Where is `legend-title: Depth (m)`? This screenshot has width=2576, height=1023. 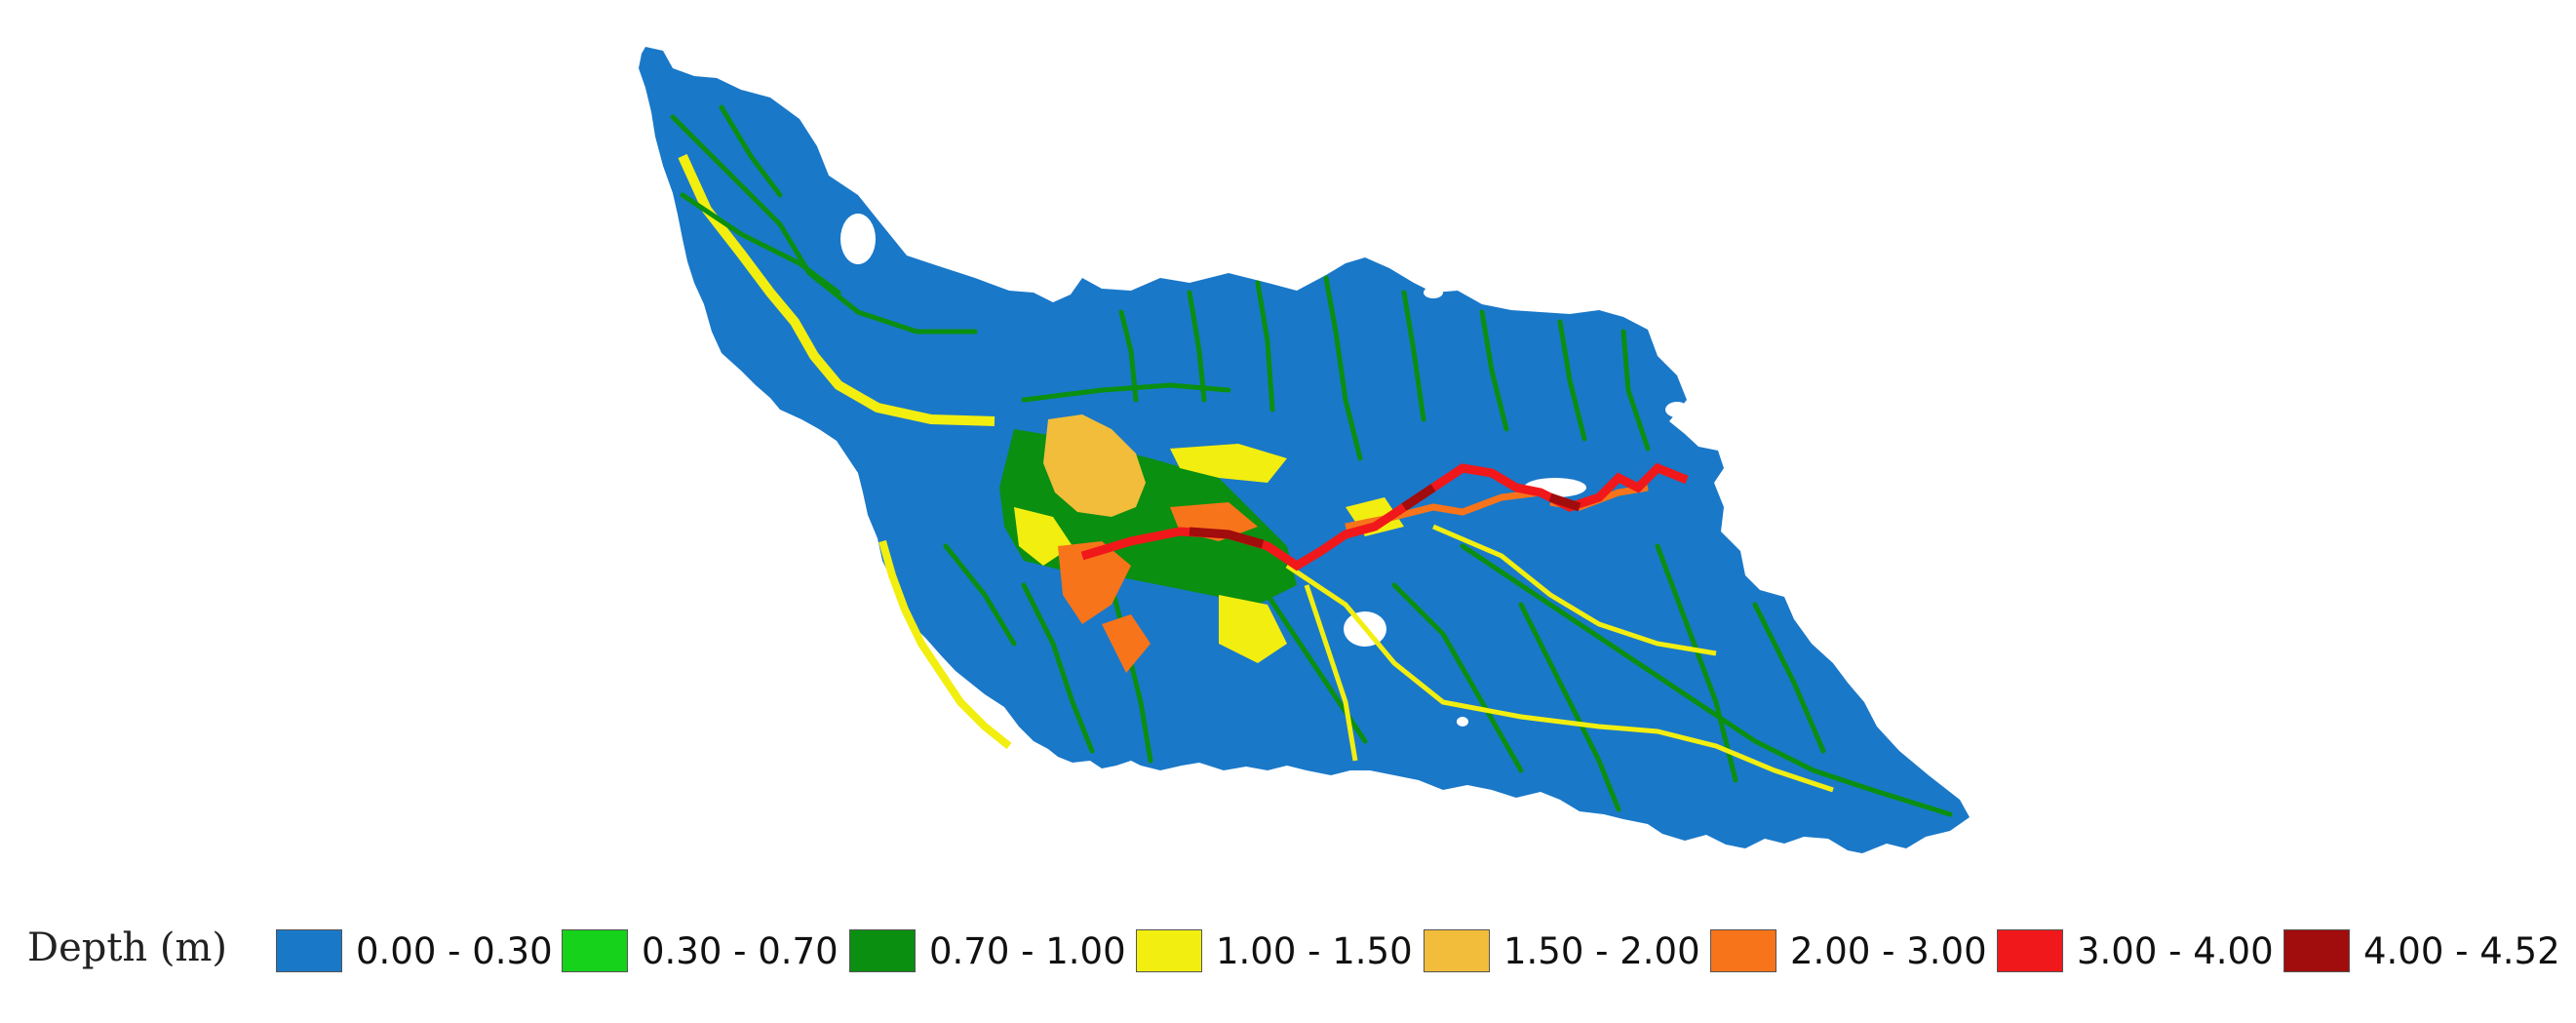
legend-title: Depth (m) is located at coordinates (128, 947).